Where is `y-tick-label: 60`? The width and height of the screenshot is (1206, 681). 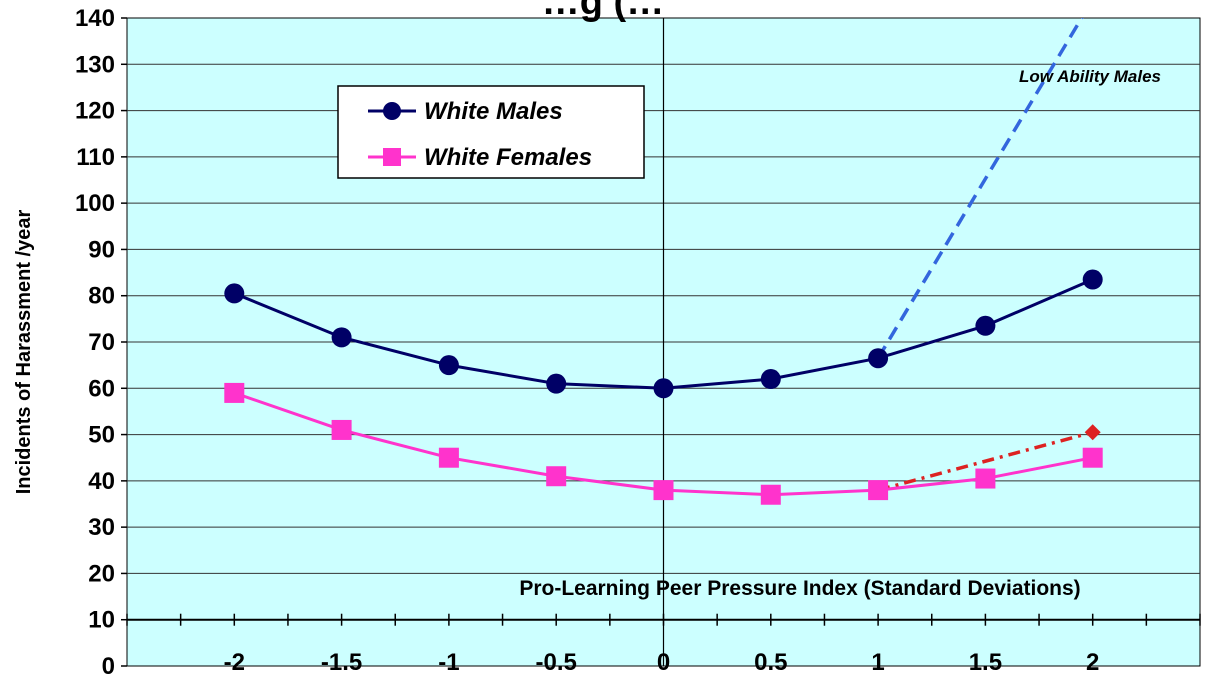
y-tick-label: 60 is located at coordinates (101, 388).